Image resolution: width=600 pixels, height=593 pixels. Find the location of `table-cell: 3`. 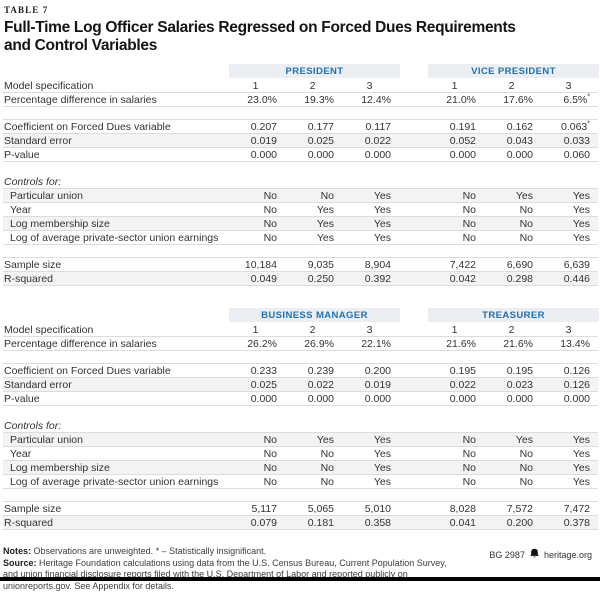

table-cell: 3 is located at coordinates (369, 85).